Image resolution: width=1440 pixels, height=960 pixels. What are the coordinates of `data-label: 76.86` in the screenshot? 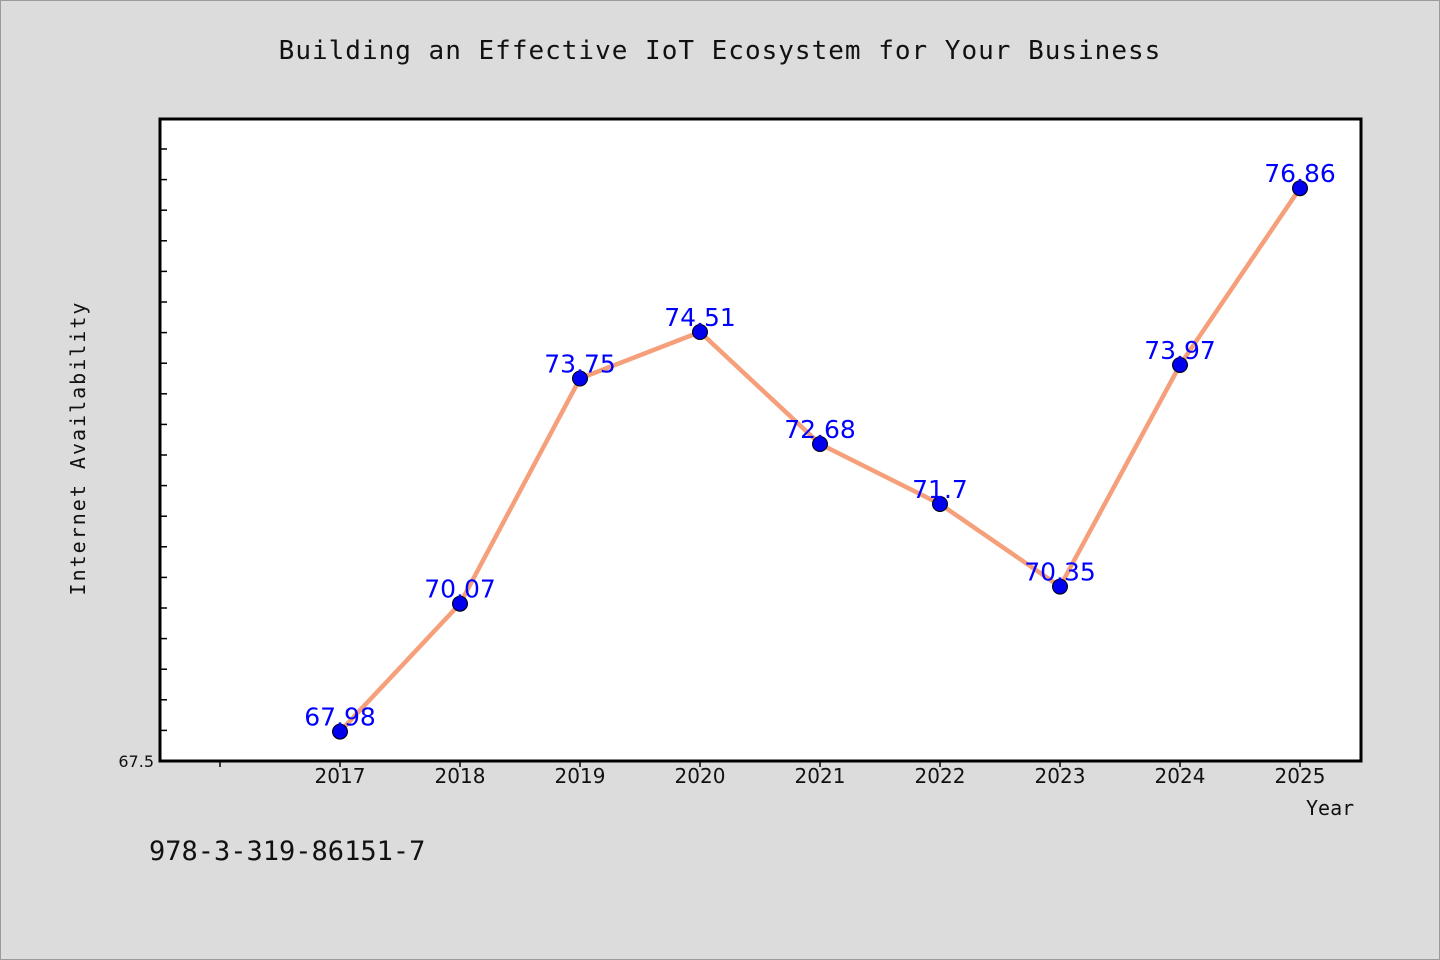 It's located at (1300, 173).